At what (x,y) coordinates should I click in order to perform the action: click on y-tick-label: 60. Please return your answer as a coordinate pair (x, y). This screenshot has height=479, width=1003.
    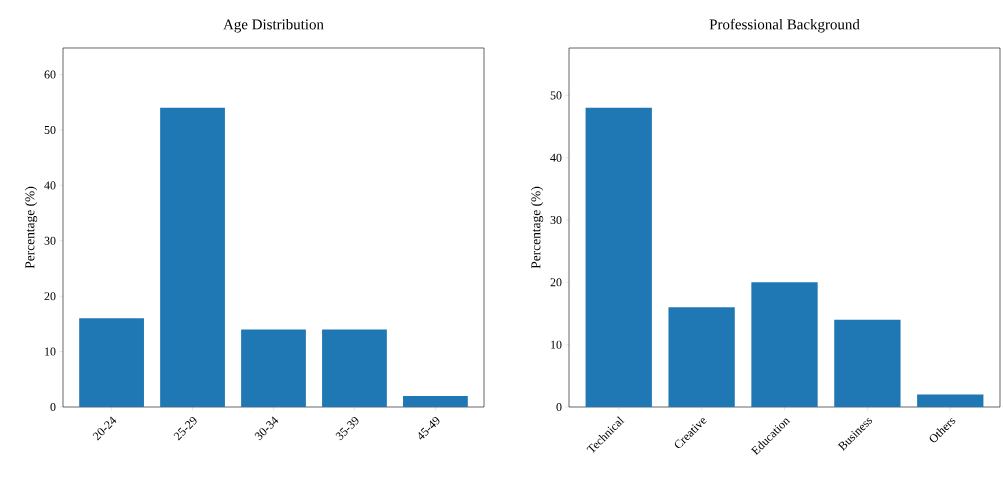
    Looking at the image, I should click on (50, 74).